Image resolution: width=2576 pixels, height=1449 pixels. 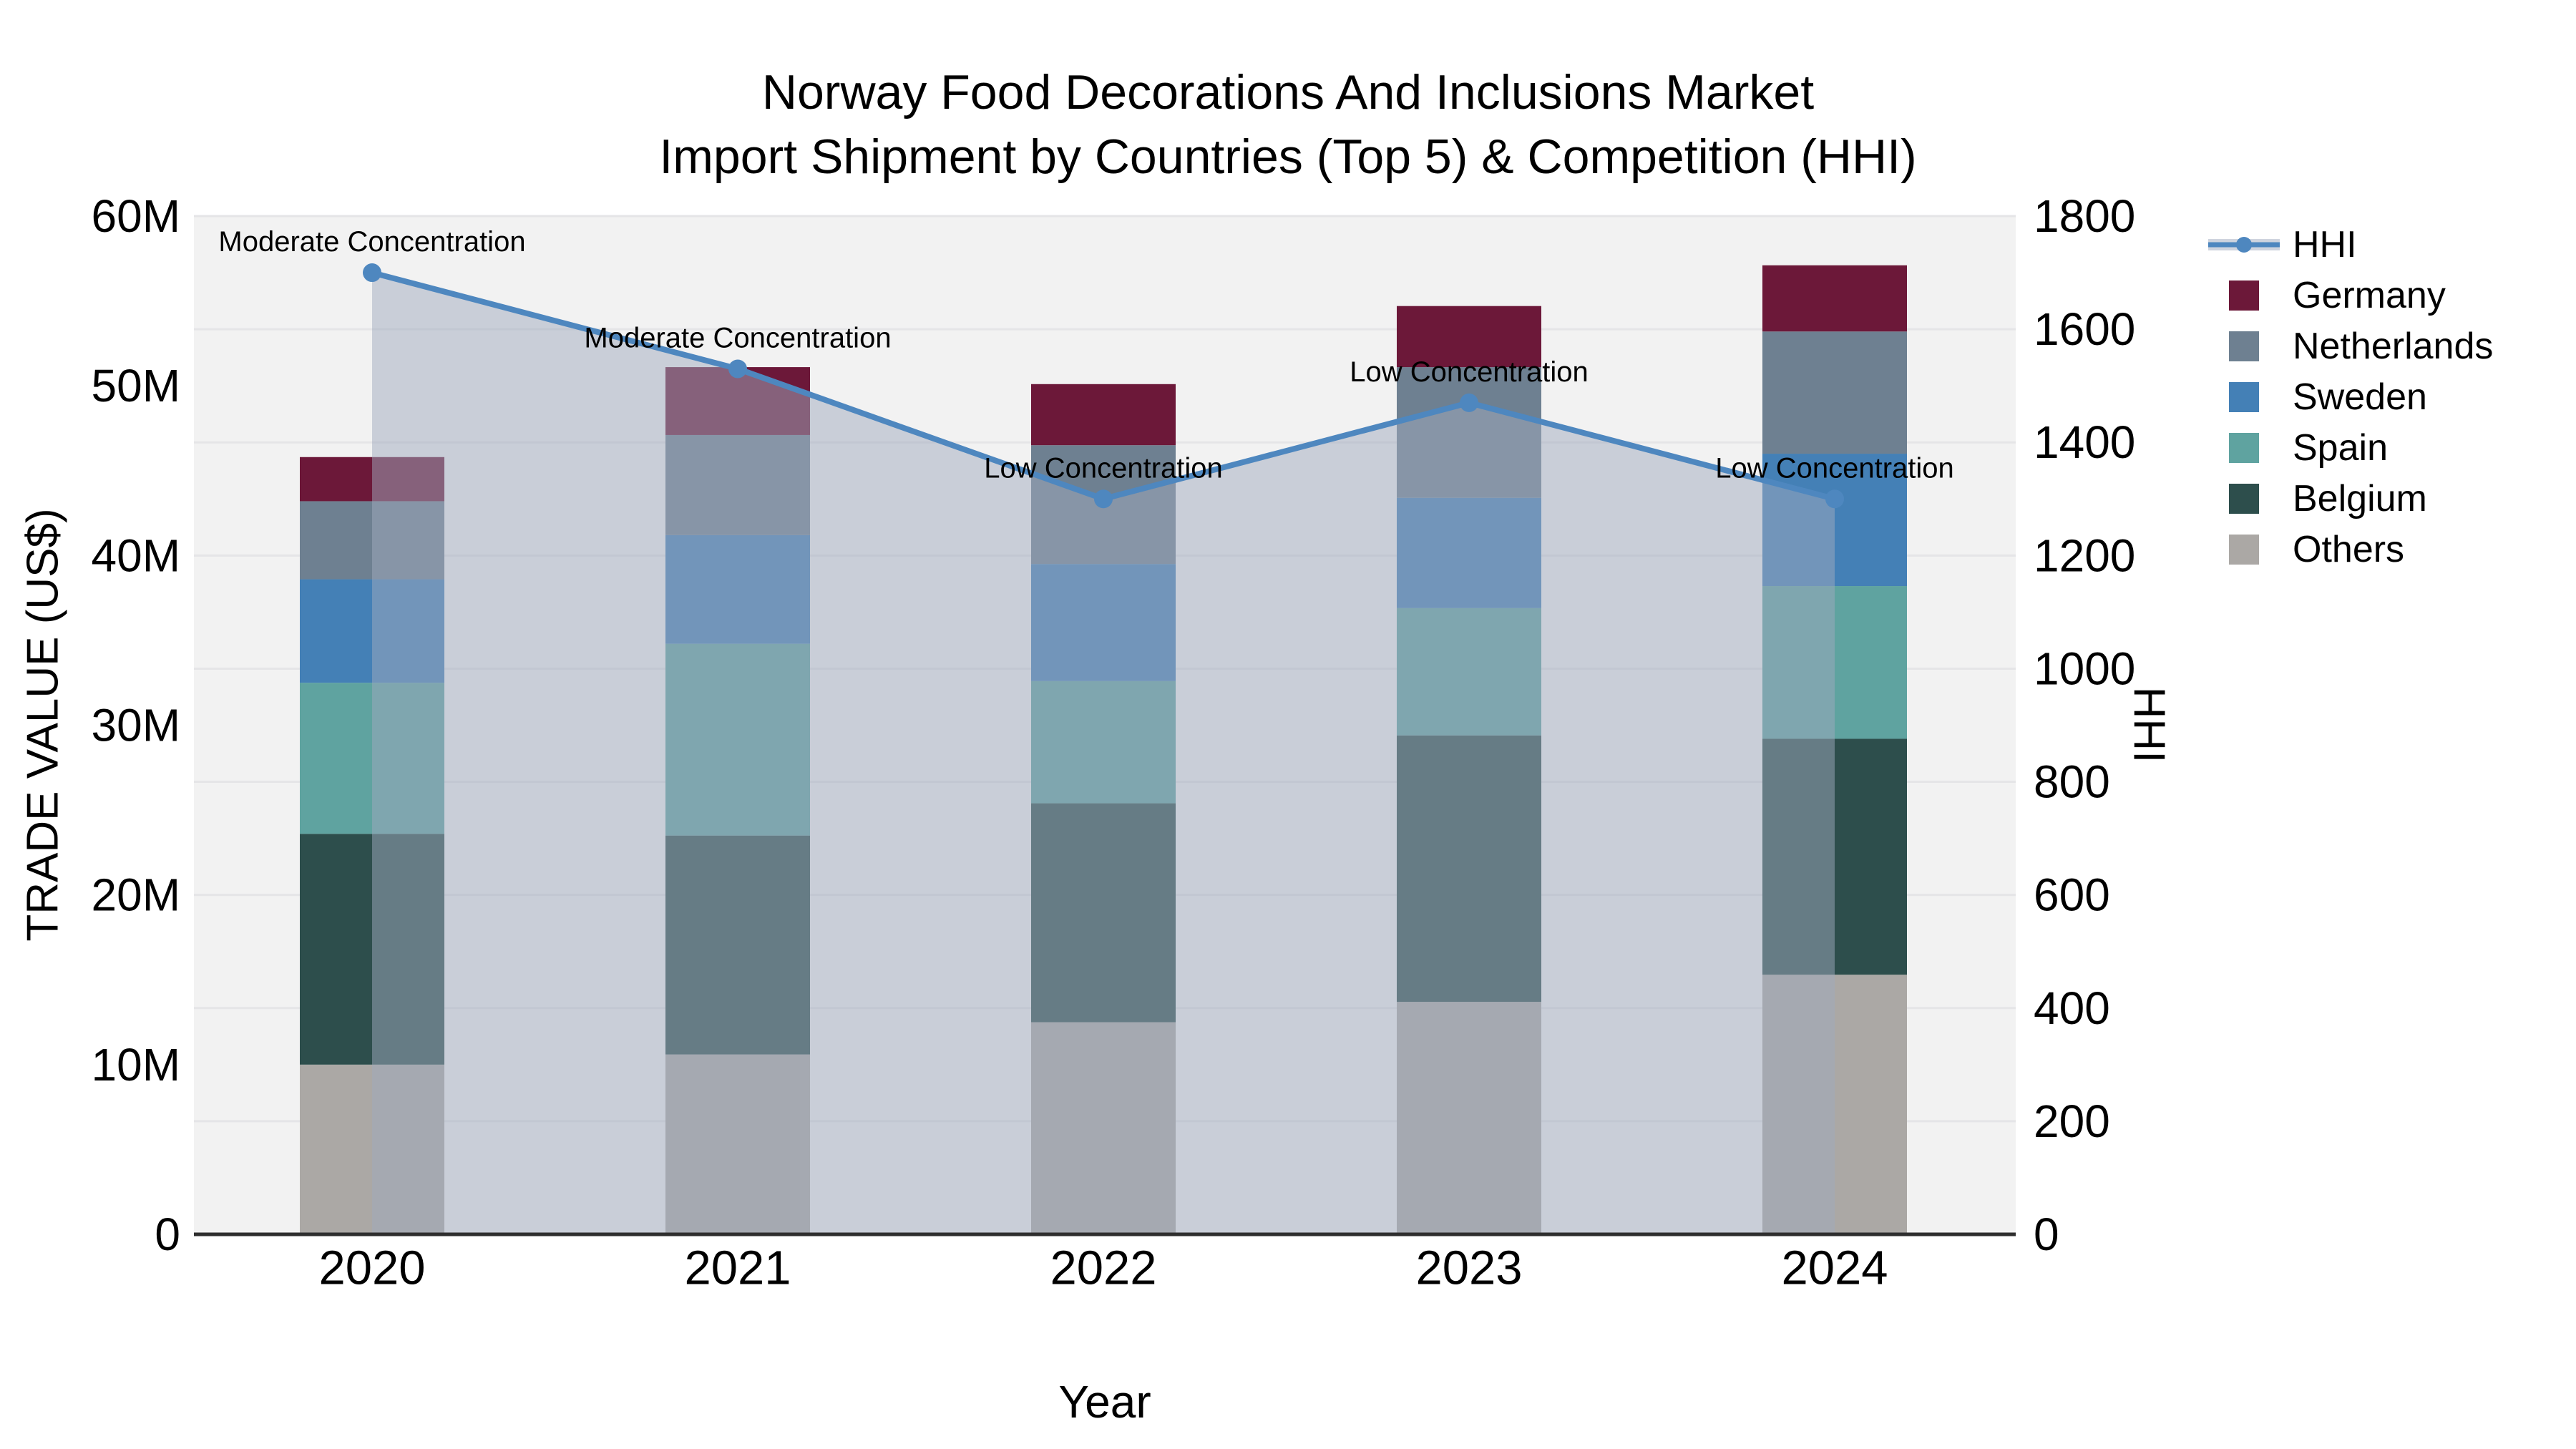 I want to click on hhi-marker-2023, so click(x=1469, y=402).